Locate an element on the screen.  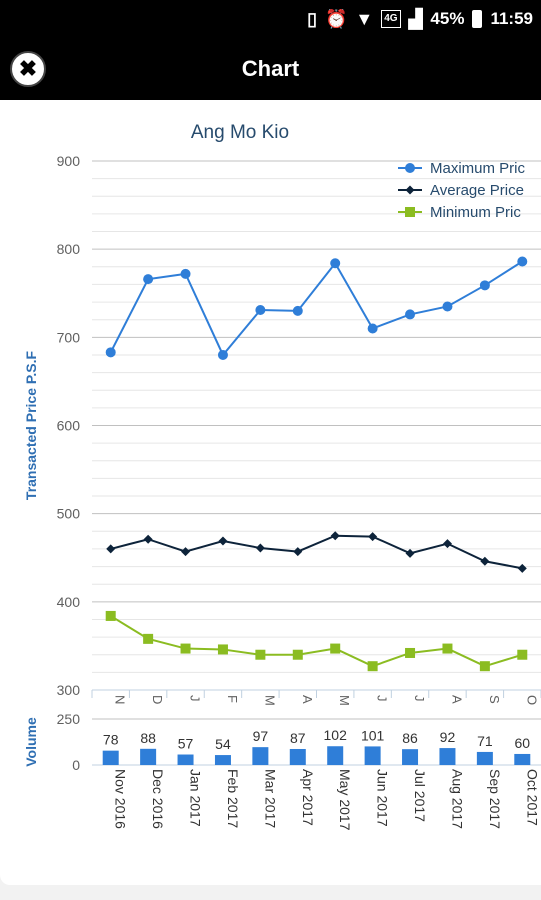
status-bar: ▯ ⏰ ▼ 4G ▟ 45% 11:59 is located at coordinates (270, 19).